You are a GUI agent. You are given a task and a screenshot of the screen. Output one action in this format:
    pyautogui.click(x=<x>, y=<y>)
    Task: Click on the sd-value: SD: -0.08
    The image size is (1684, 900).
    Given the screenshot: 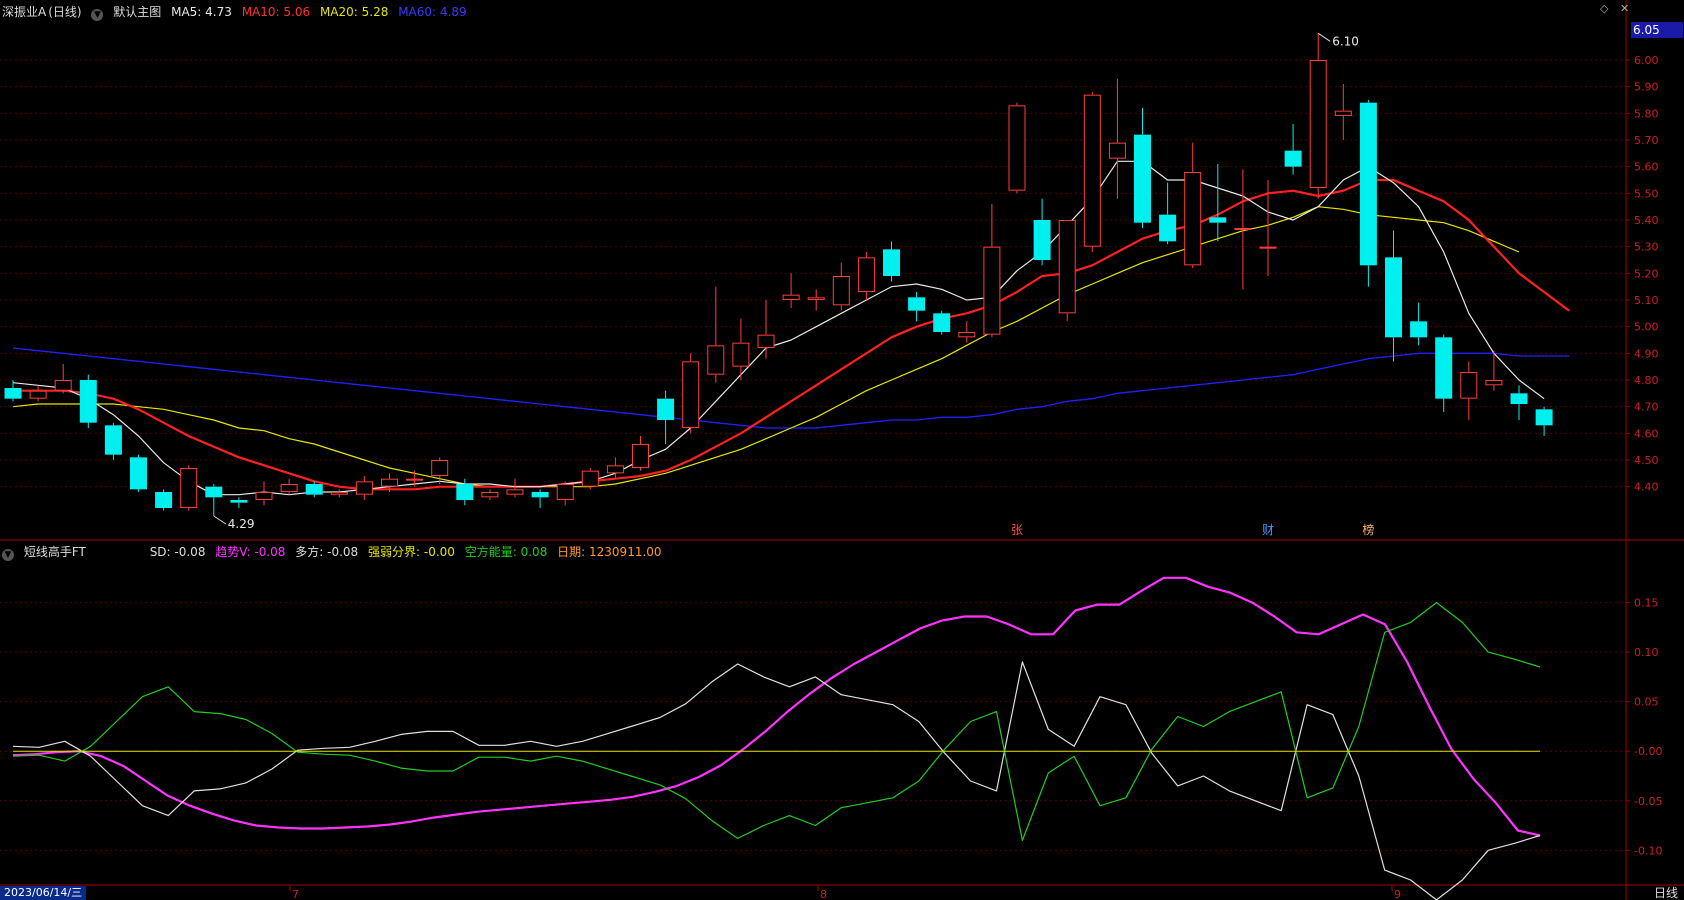 What is the action you would take?
    pyautogui.click(x=177, y=552)
    